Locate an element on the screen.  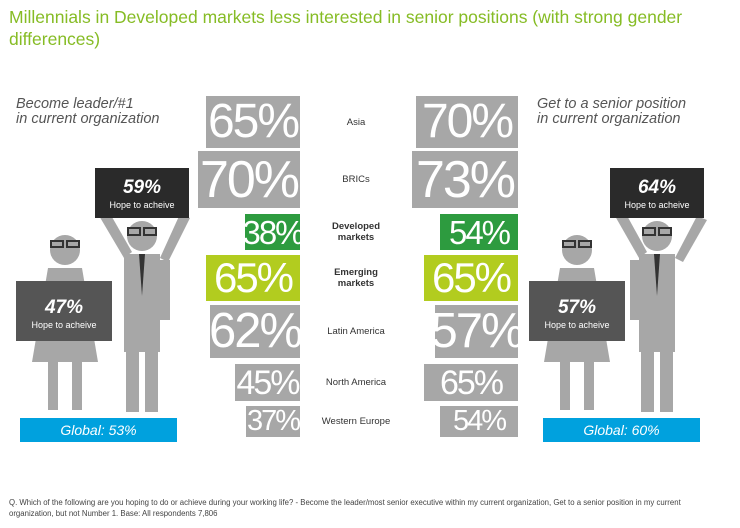
right-male-caption: Hope to acheive is located at coordinates (657, 205).